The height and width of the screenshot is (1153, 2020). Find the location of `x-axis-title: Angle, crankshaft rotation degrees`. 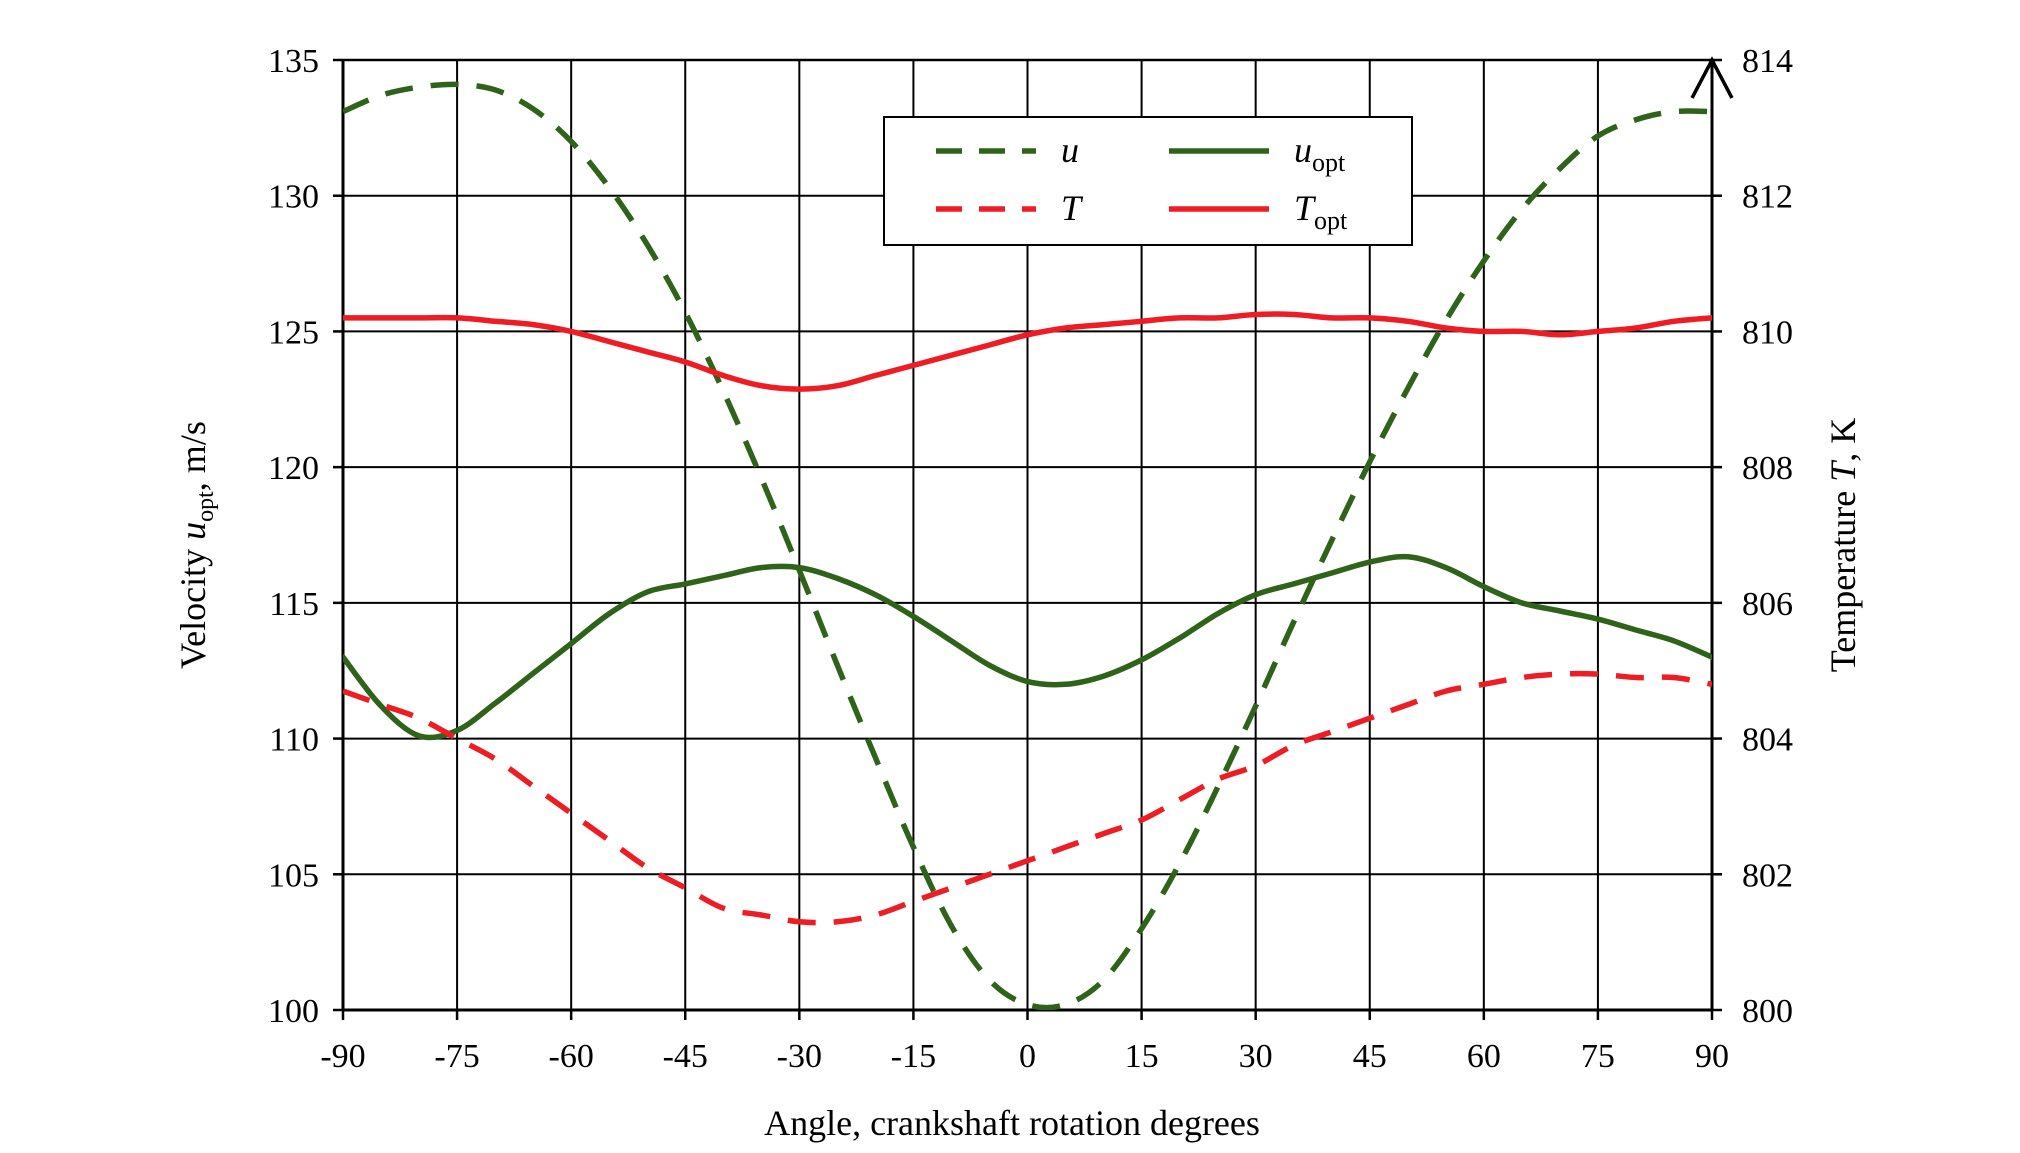

x-axis-title: Angle, crankshaft rotation degrees is located at coordinates (1012, 1123).